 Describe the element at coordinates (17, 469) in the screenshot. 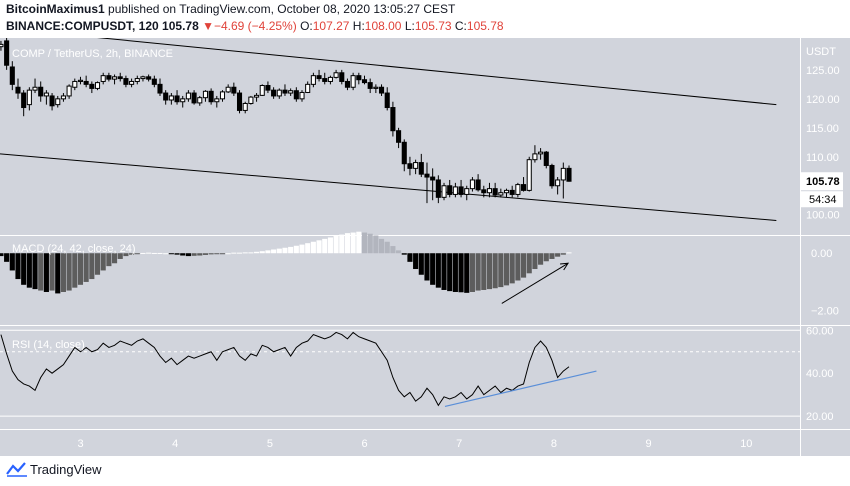

I see `tradingview-logo-icon` at that location.